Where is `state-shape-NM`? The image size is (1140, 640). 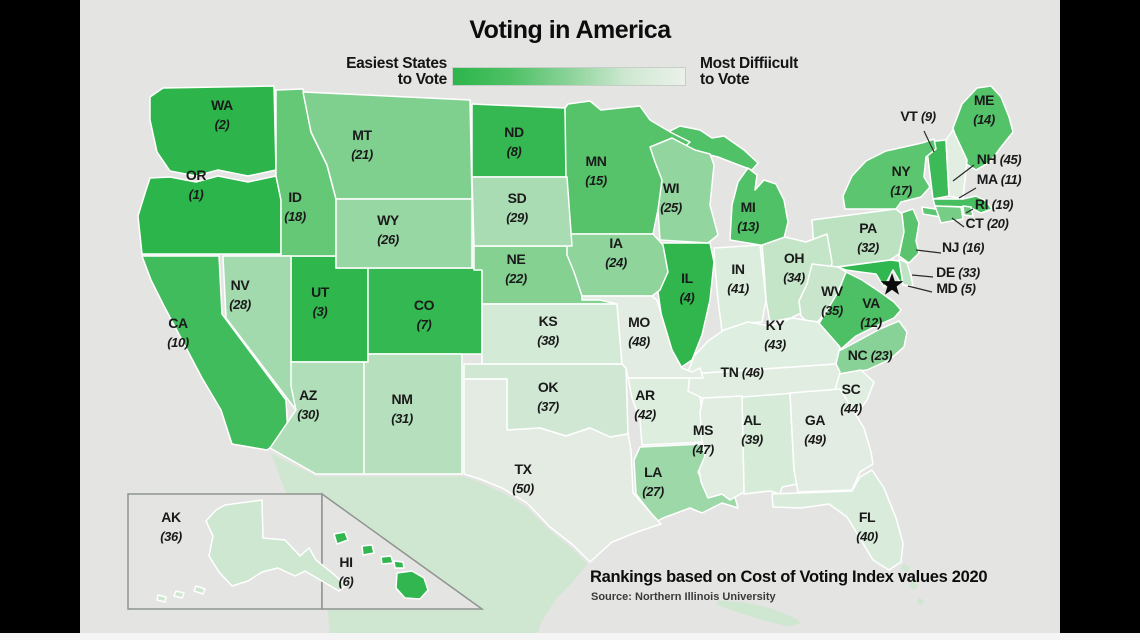 state-shape-NM is located at coordinates (413, 414).